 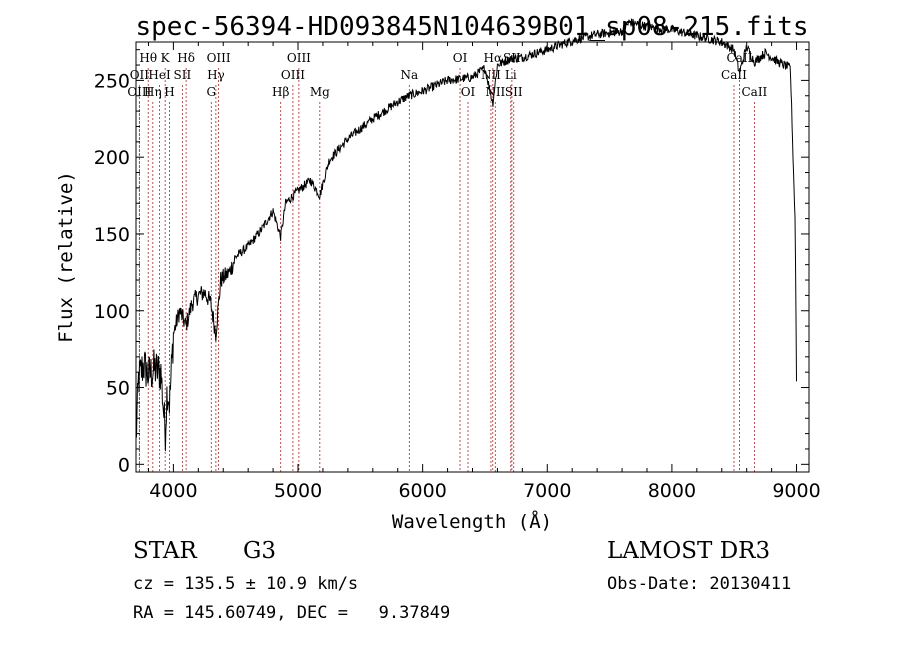 I want to click on line-label: H, so click(x=169, y=92).